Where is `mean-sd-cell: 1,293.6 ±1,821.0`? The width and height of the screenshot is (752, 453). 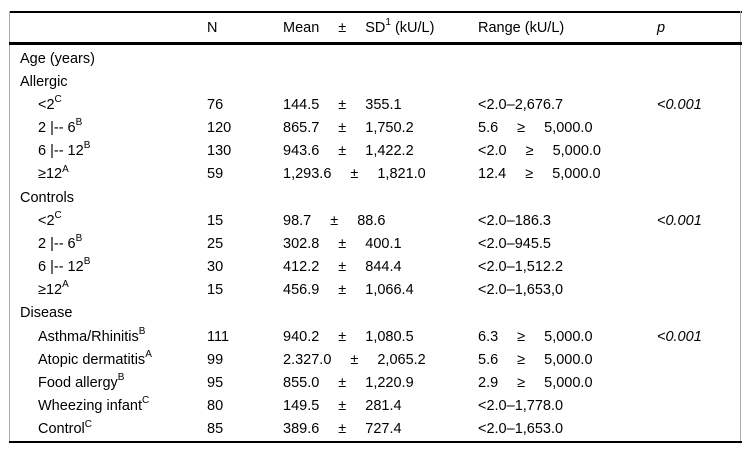 mean-sd-cell: 1,293.6 ±1,821.0 is located at coordinates (380, 174).